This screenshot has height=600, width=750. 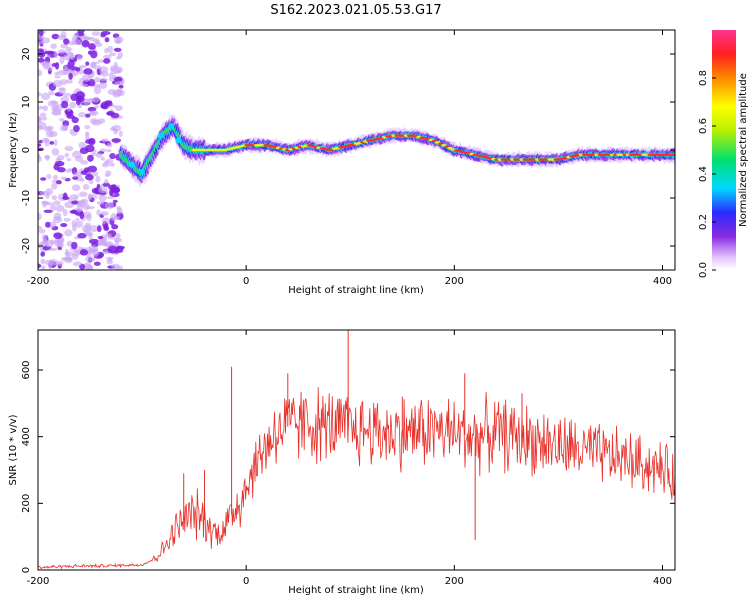 I want to click on y-tick-label: 400, so click(x=26, y=436).